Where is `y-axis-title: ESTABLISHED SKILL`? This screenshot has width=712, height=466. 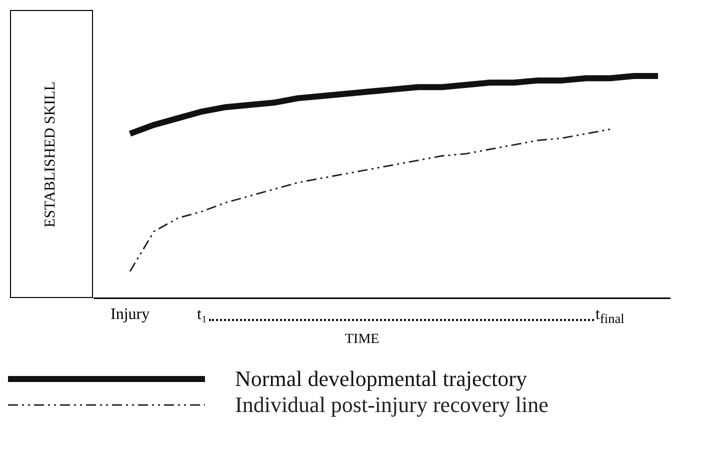
y-axis-title: ESTABLISHED SKILL is located at coordinates (51, 154).